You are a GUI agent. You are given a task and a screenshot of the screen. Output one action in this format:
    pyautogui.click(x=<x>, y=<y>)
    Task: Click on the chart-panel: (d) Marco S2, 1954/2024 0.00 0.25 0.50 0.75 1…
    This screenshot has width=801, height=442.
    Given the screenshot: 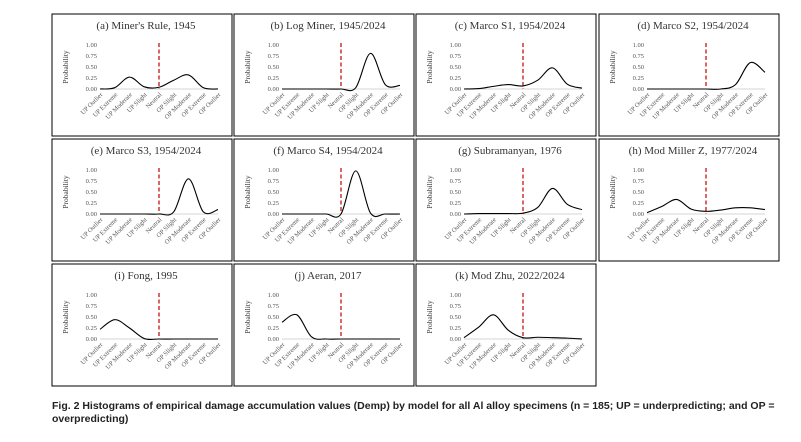 What is the action you would take?
    pyautogui.click(x=689, y=75)
    